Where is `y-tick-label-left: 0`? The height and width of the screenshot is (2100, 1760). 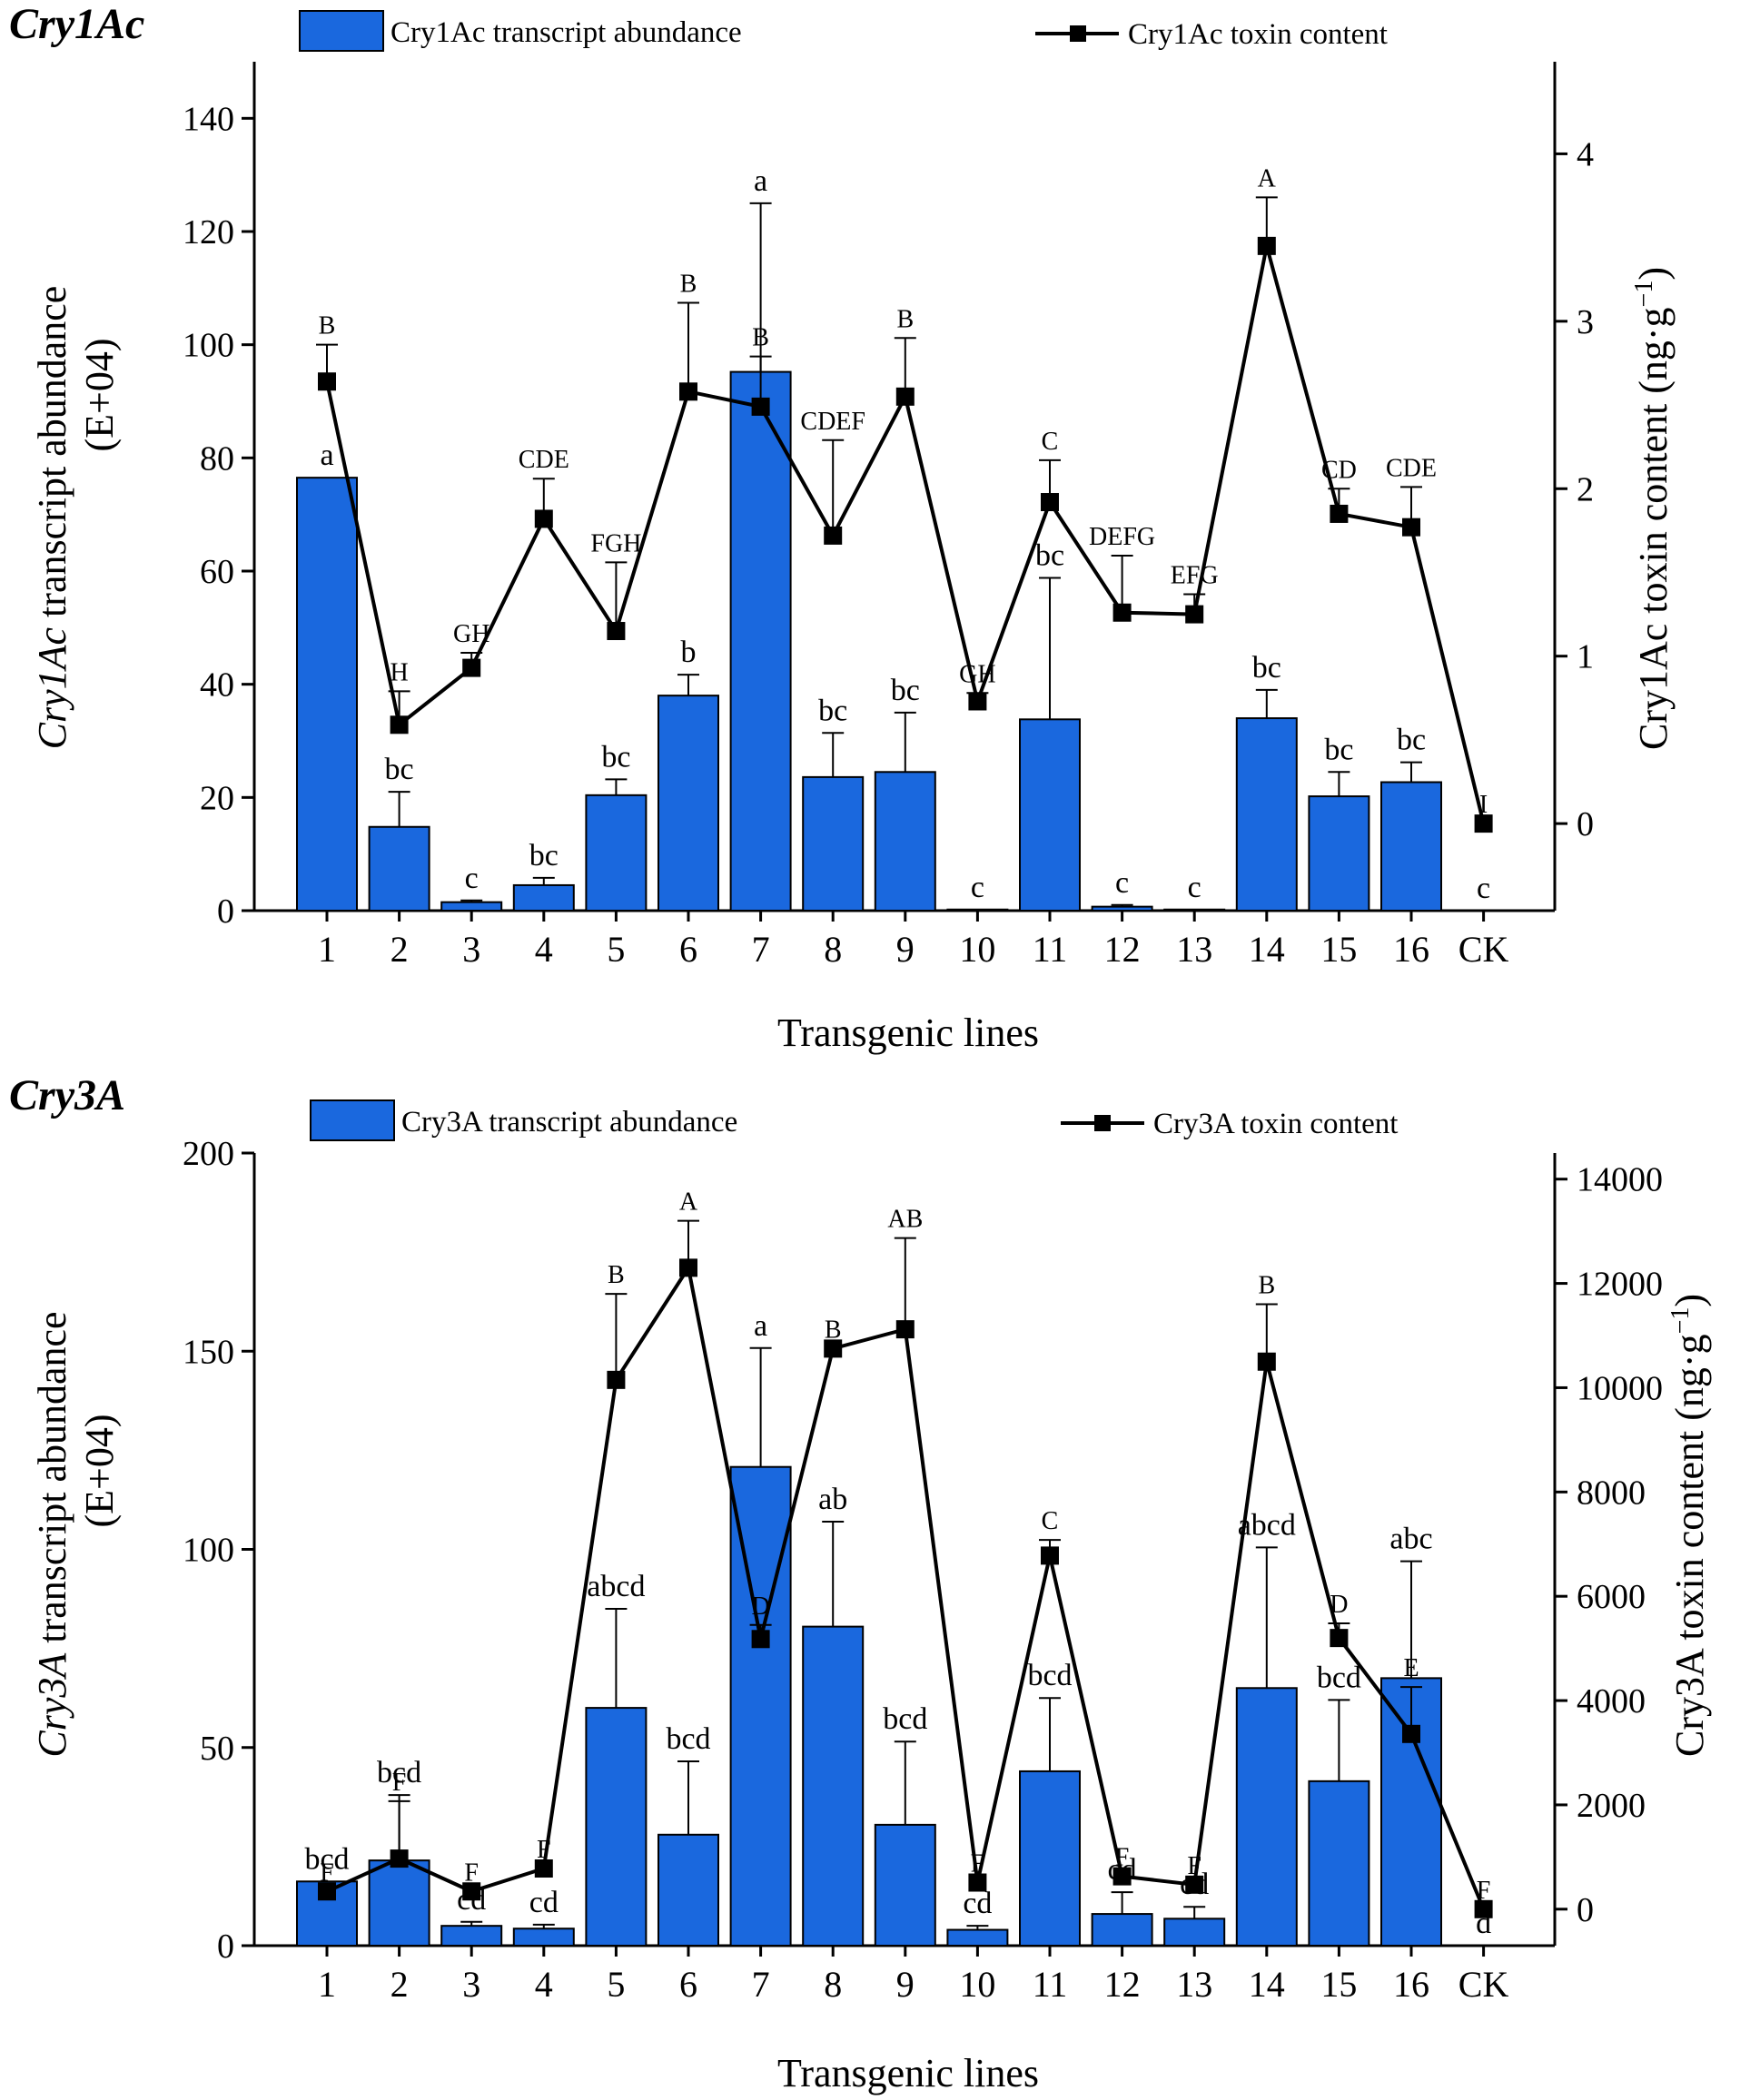
y-tick-label-left: 0 is located at coordinates (225, 911).